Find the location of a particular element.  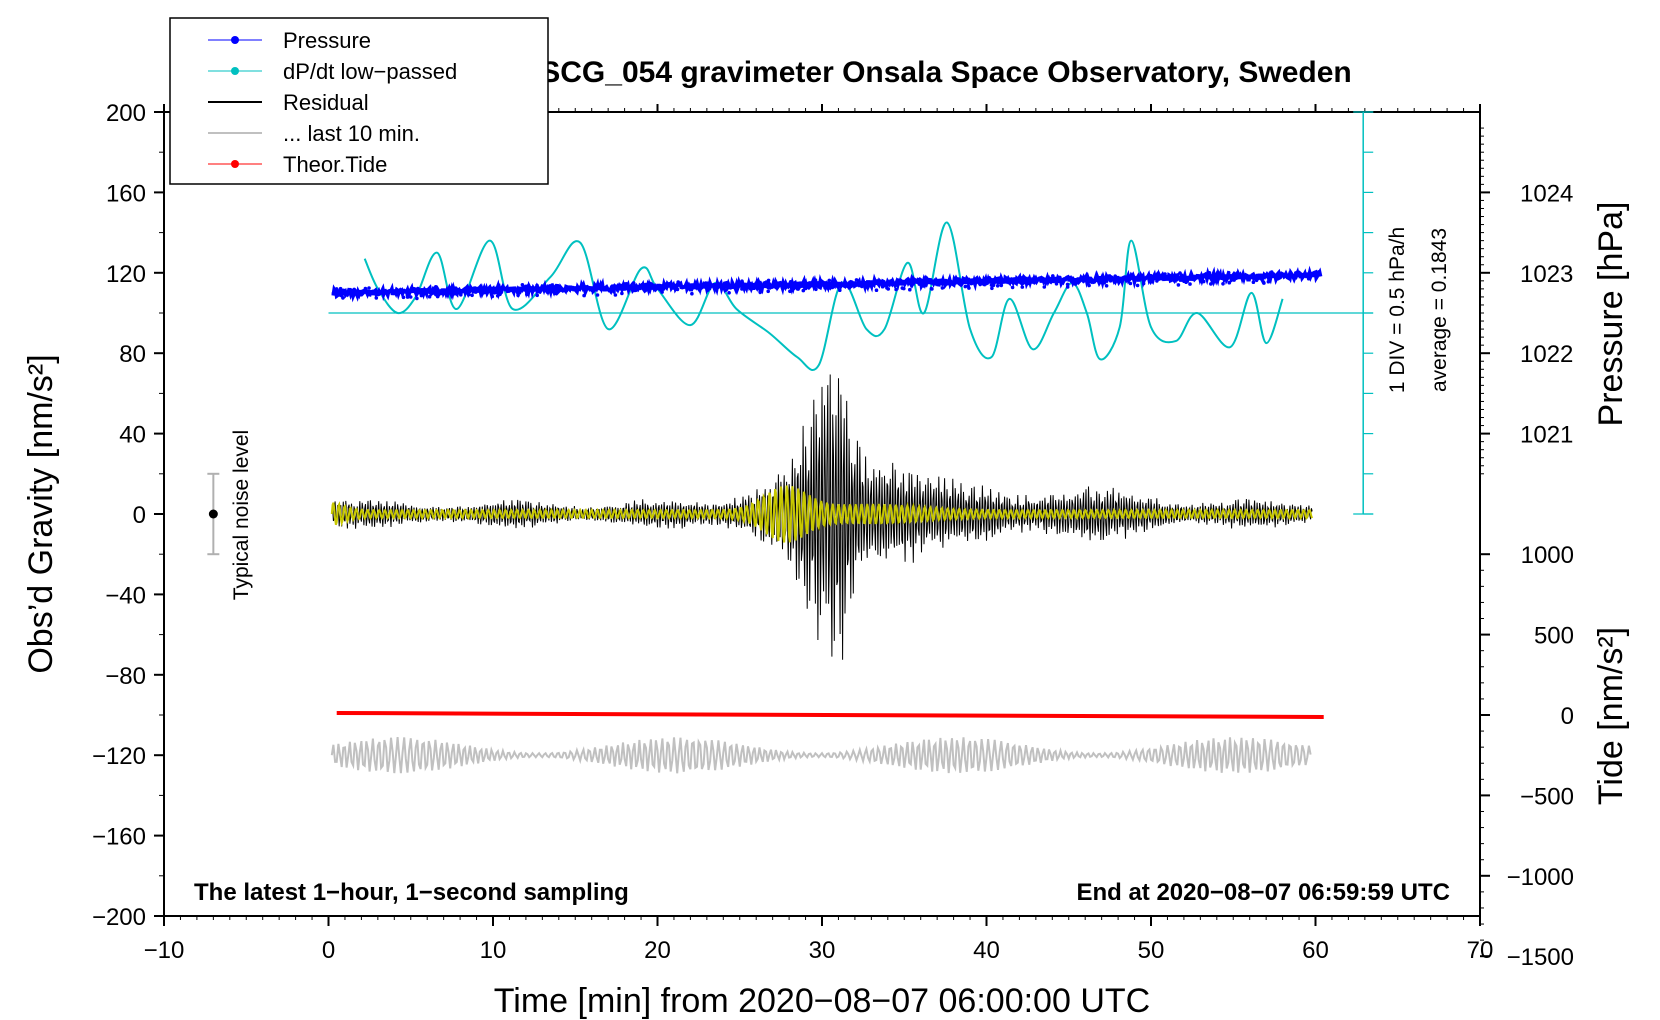

last-10-min-line is located at coordinates (821, 755).